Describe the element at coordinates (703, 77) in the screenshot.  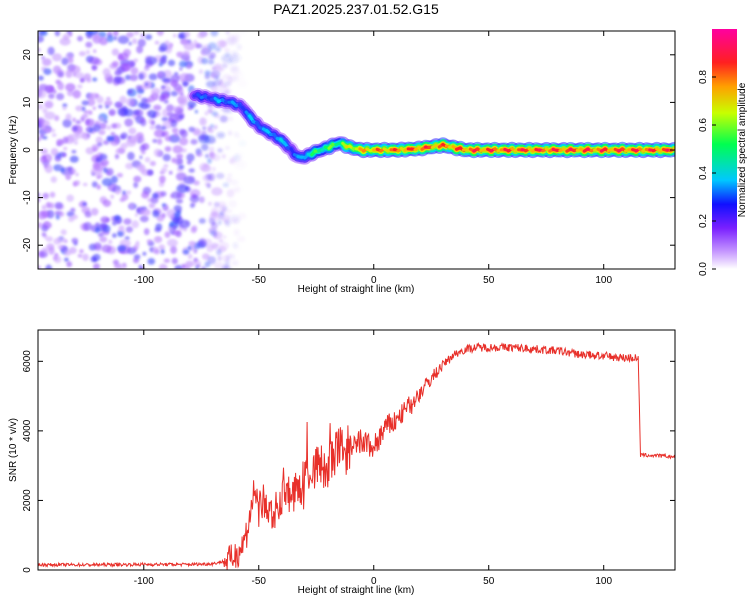
I see `colorbar-tick-label: 0.8` at that location.